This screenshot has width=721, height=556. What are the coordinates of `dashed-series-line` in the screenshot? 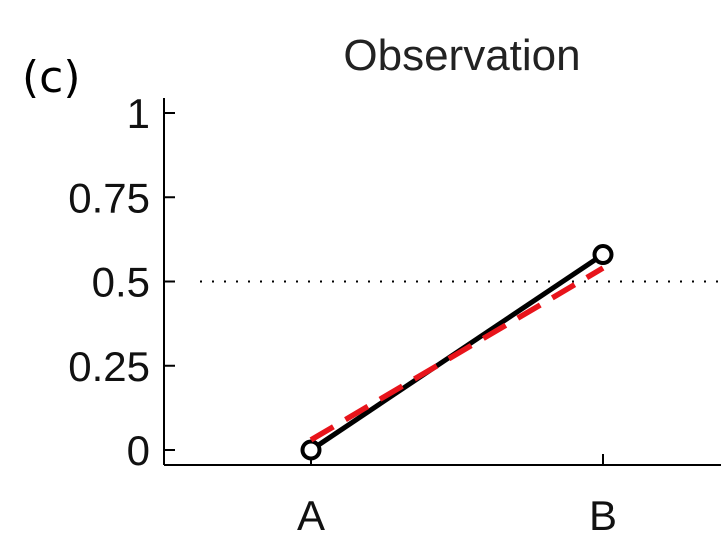 It's located at (457, 354).